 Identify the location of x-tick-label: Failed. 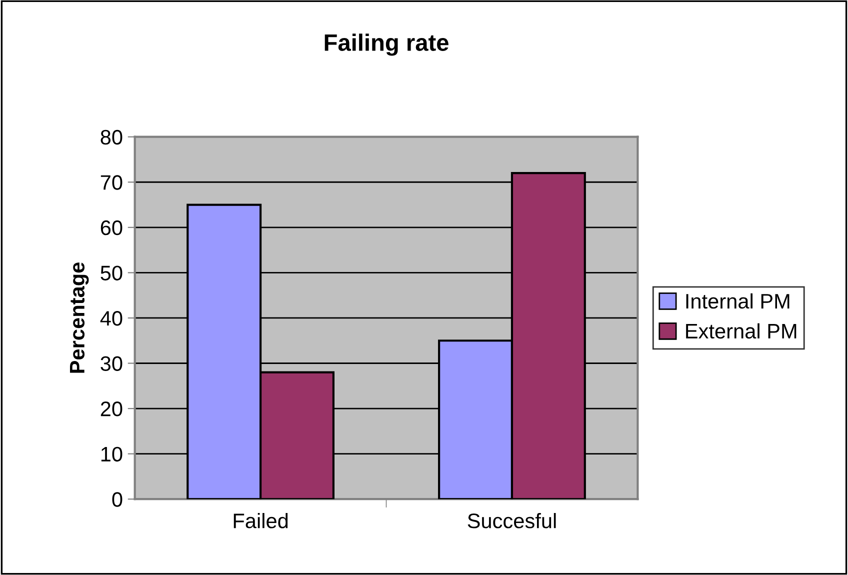
(261, 520).